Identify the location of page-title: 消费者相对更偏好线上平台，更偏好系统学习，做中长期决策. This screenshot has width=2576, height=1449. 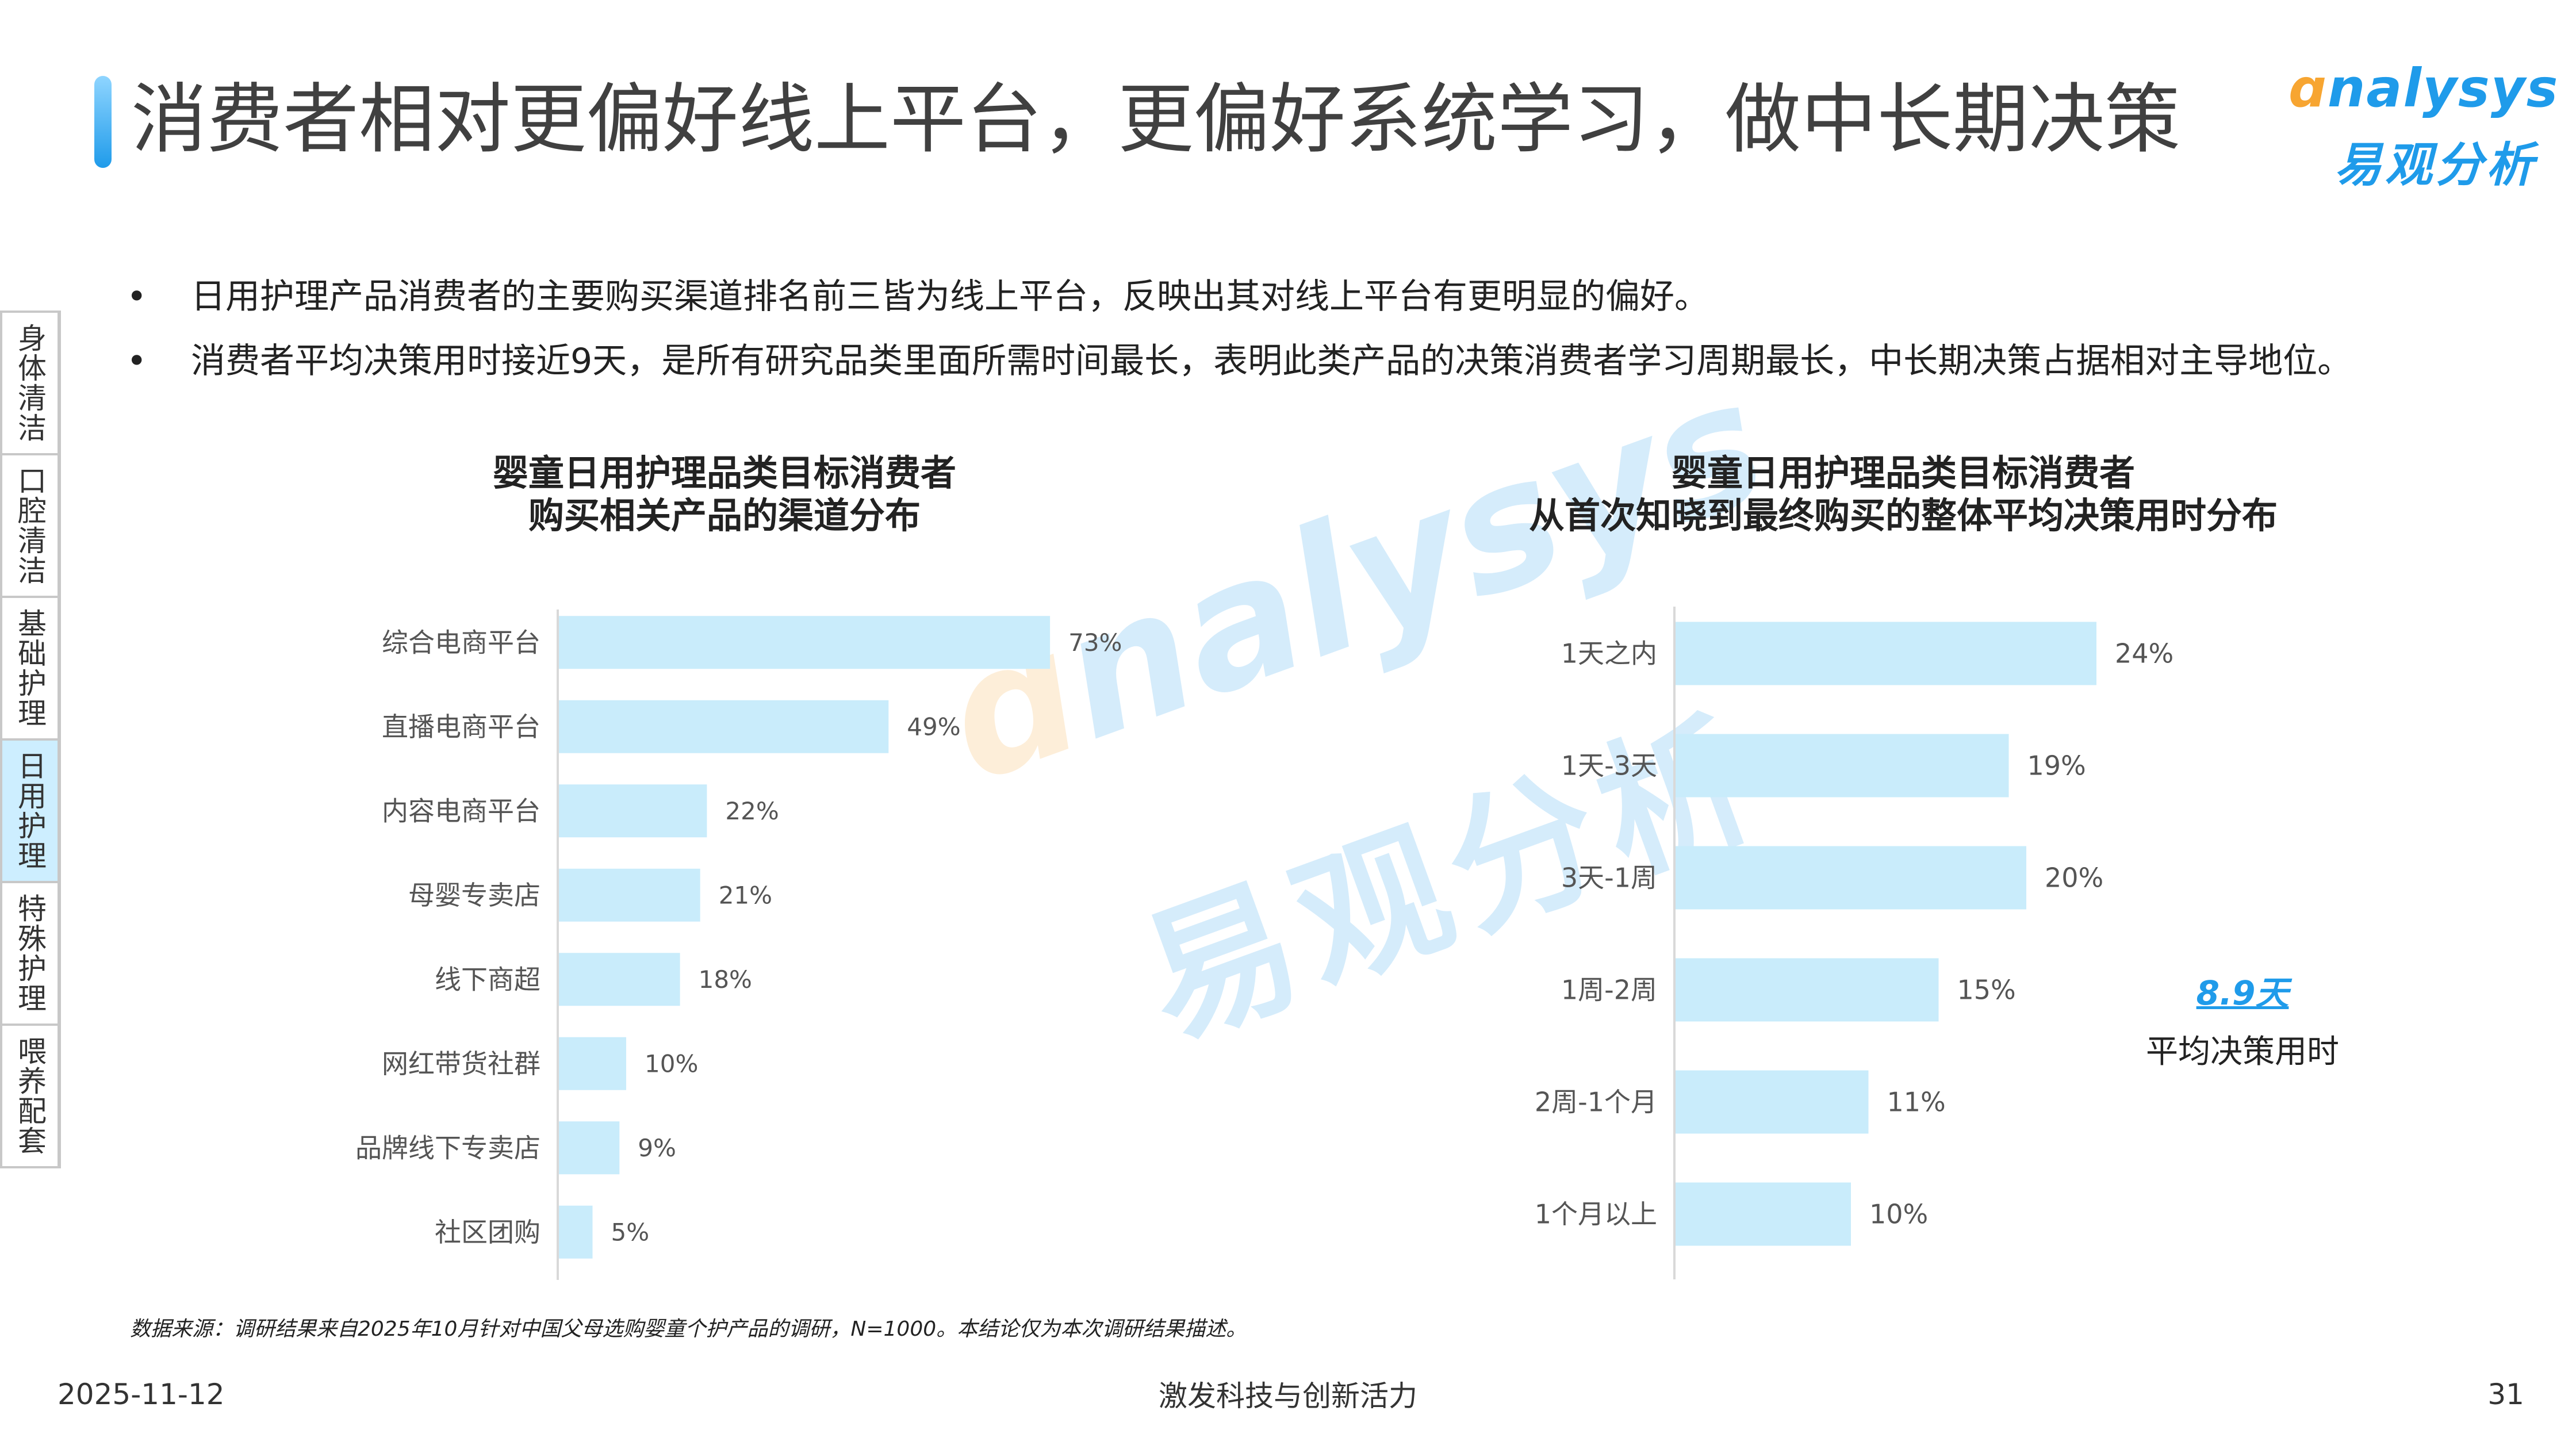
(1155, 119).